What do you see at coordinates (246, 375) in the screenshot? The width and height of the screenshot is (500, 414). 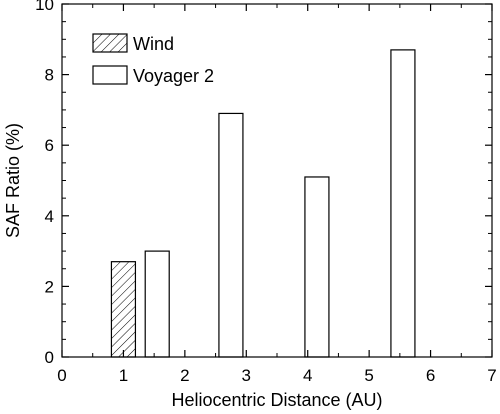 I see `x-tick-label: 3` at bounding box center [246, 375].